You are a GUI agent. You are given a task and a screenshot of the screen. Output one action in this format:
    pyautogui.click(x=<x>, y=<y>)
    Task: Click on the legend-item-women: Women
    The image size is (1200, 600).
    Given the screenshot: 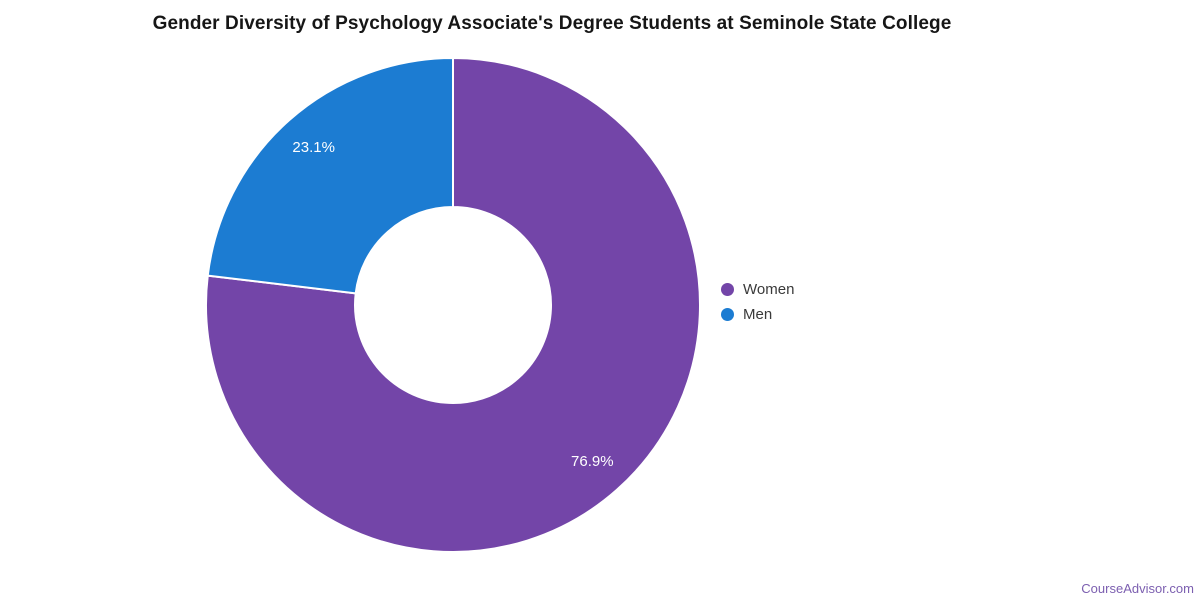 What is the action you would take?
    pyautogui.click(x=757, y=289)
    